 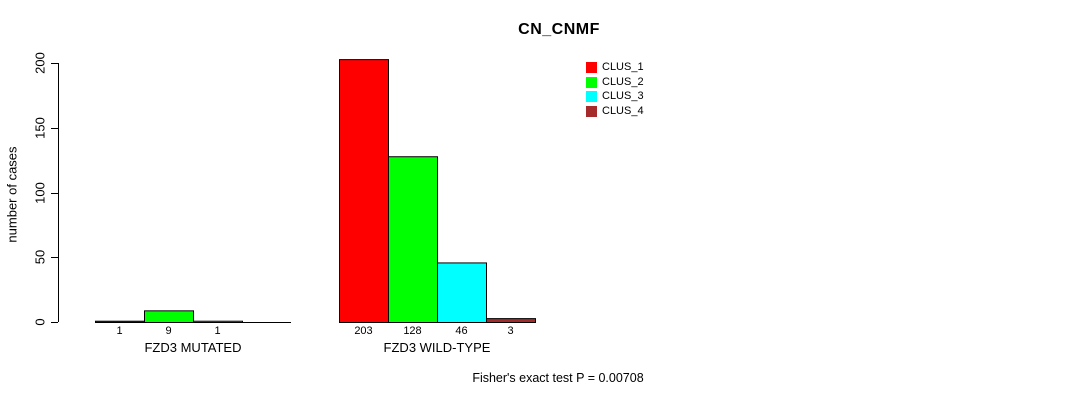 I want to click on legend-item: CLUS_4, so click(x=615, y=110).